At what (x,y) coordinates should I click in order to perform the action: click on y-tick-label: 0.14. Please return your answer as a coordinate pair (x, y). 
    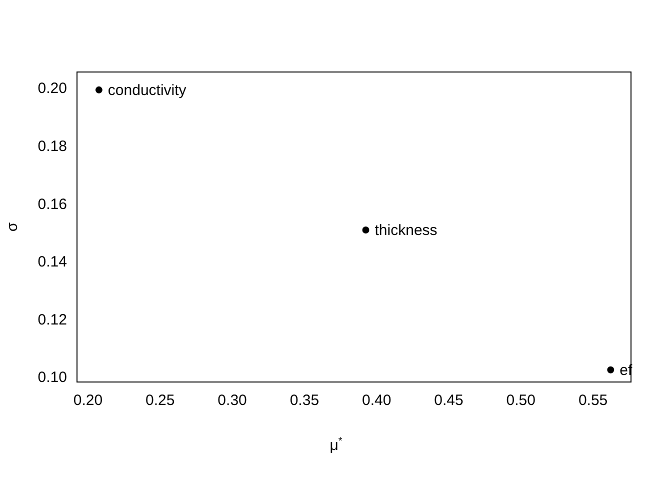
    Looking at the image, I should click on (52, 262).